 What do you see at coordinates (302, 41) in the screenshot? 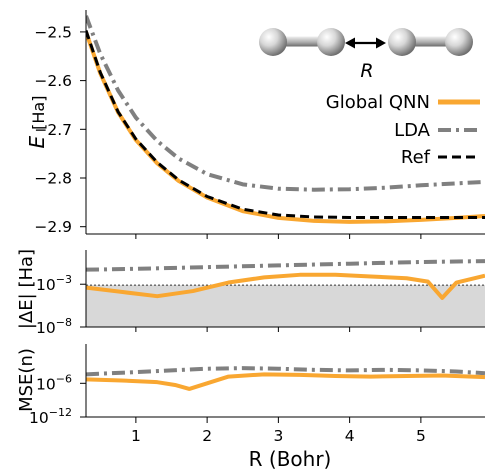
I see `left-bond-icon` at bounding box center [302, 41].